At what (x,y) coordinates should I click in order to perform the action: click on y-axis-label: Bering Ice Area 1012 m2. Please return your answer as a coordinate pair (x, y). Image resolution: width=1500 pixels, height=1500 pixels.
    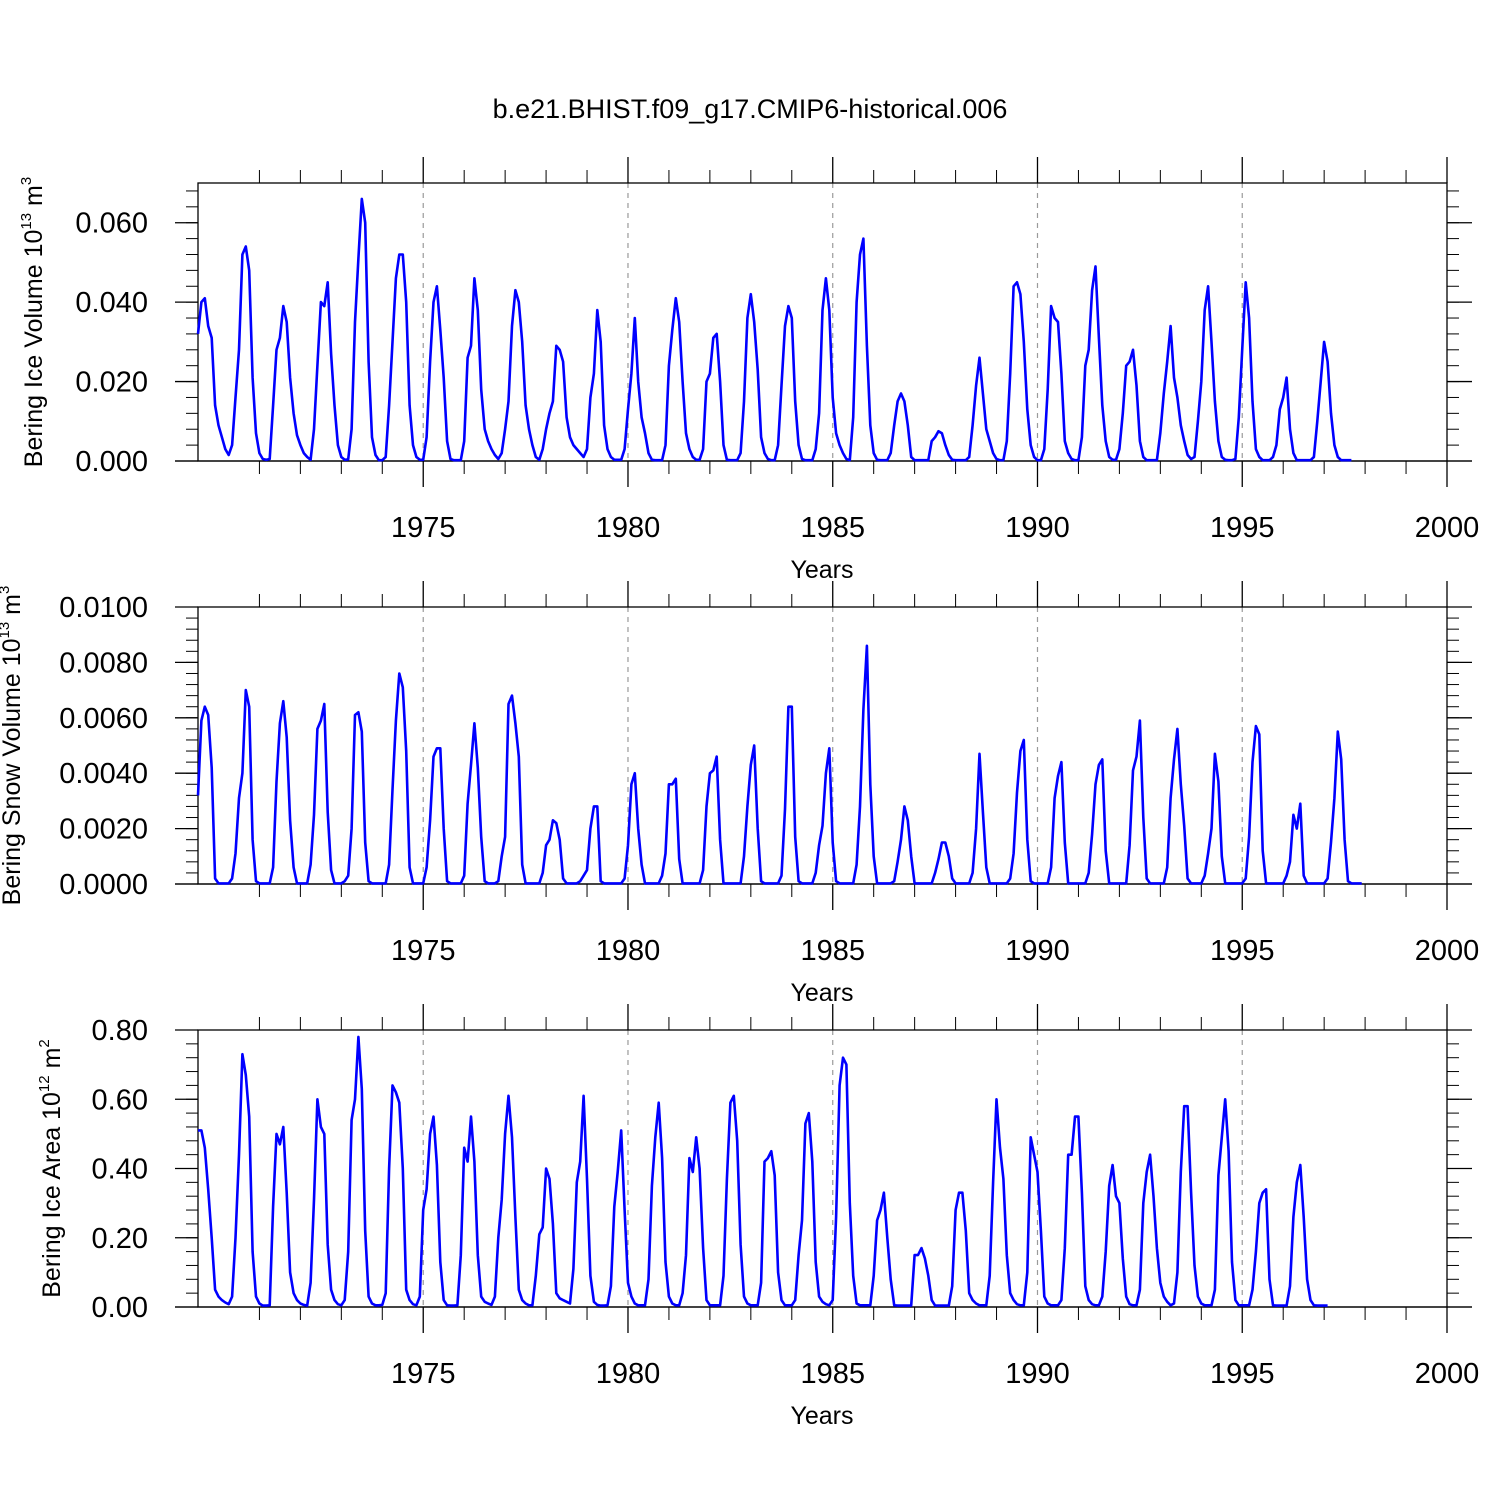
    Looking at the image, I should click on (51, 1168).